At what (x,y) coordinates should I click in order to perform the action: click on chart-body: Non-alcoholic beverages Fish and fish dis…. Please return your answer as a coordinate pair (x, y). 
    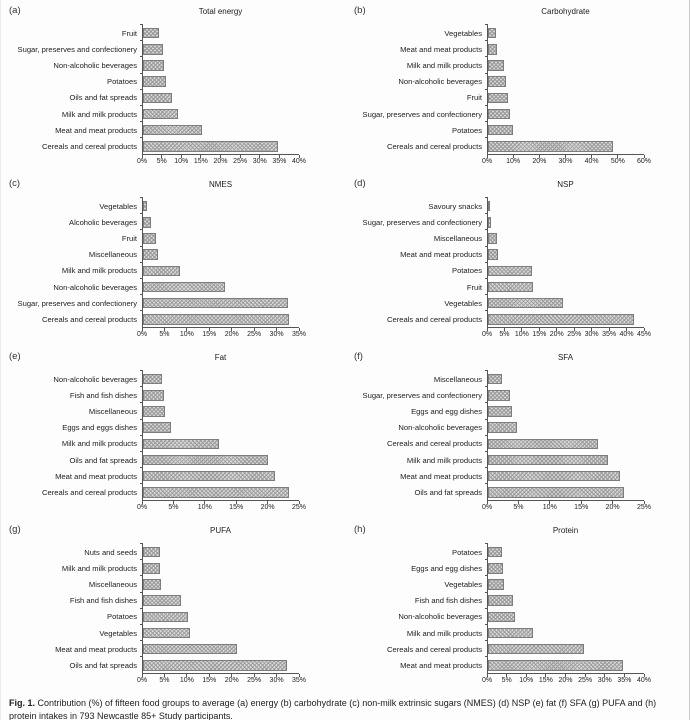
    Looking at the image, I should click on (173, 443).